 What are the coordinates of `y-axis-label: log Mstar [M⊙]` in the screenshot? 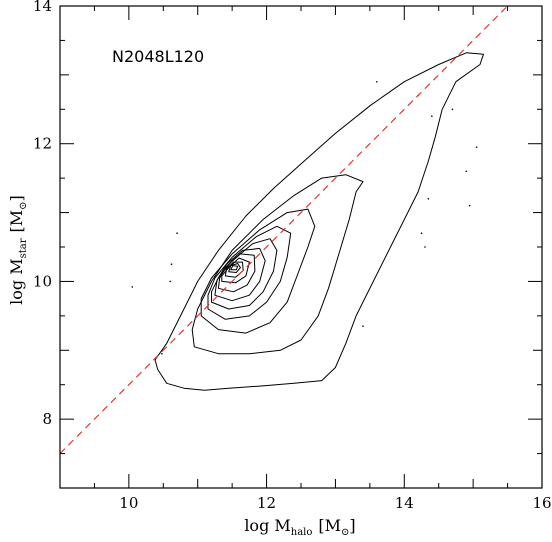 It's located at (18, 250).